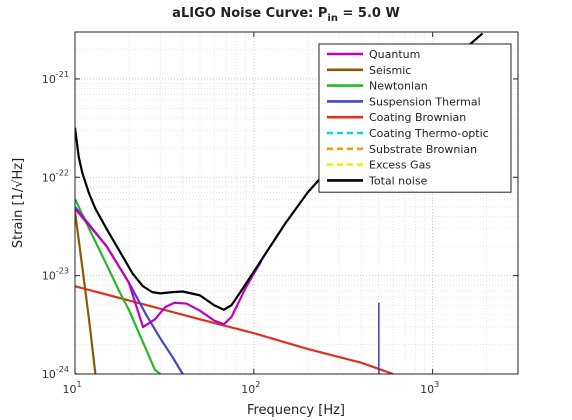 The height and width of the screenshot is (420, 572). I want to click on legend-entry: Coating Thermo-optic, so click(429, 133).